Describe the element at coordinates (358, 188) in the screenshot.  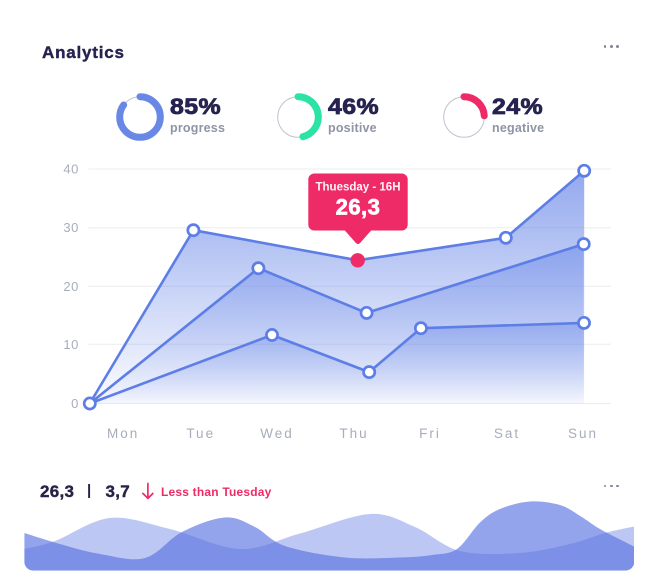
I see `svg-text: Thuesday - 16H` at that location.